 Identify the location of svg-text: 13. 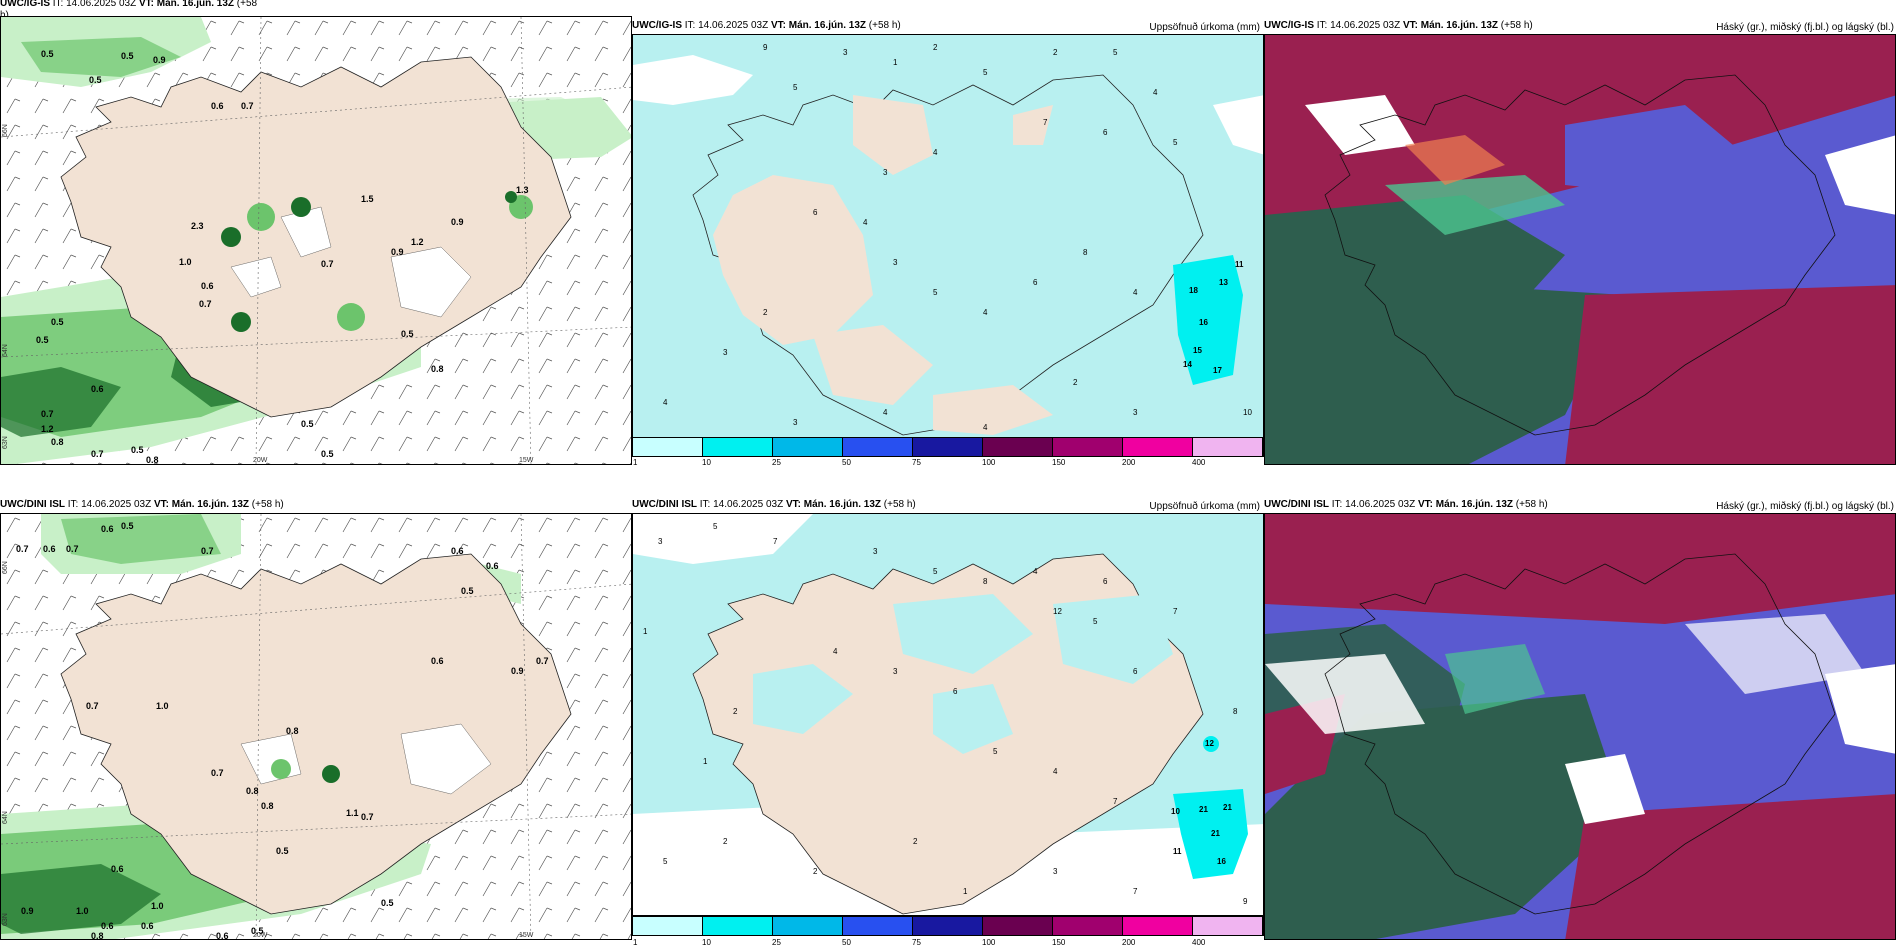
(1223, 282).